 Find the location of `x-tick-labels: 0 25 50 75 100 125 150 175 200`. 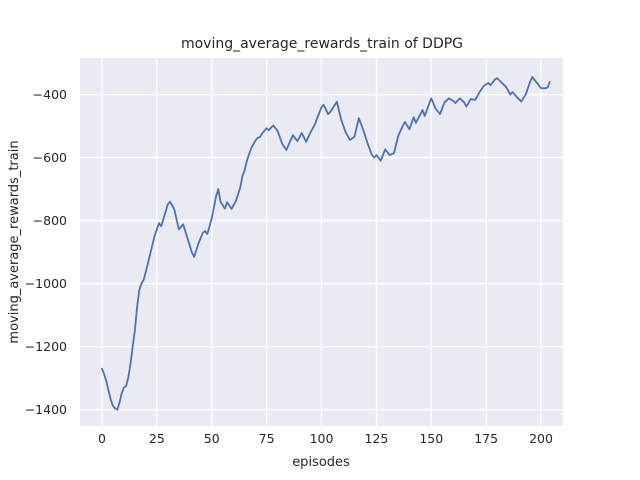

x-tick-labels: 0 25 50 75 100 125 150 175 200 is located at coordinates (325, 438).